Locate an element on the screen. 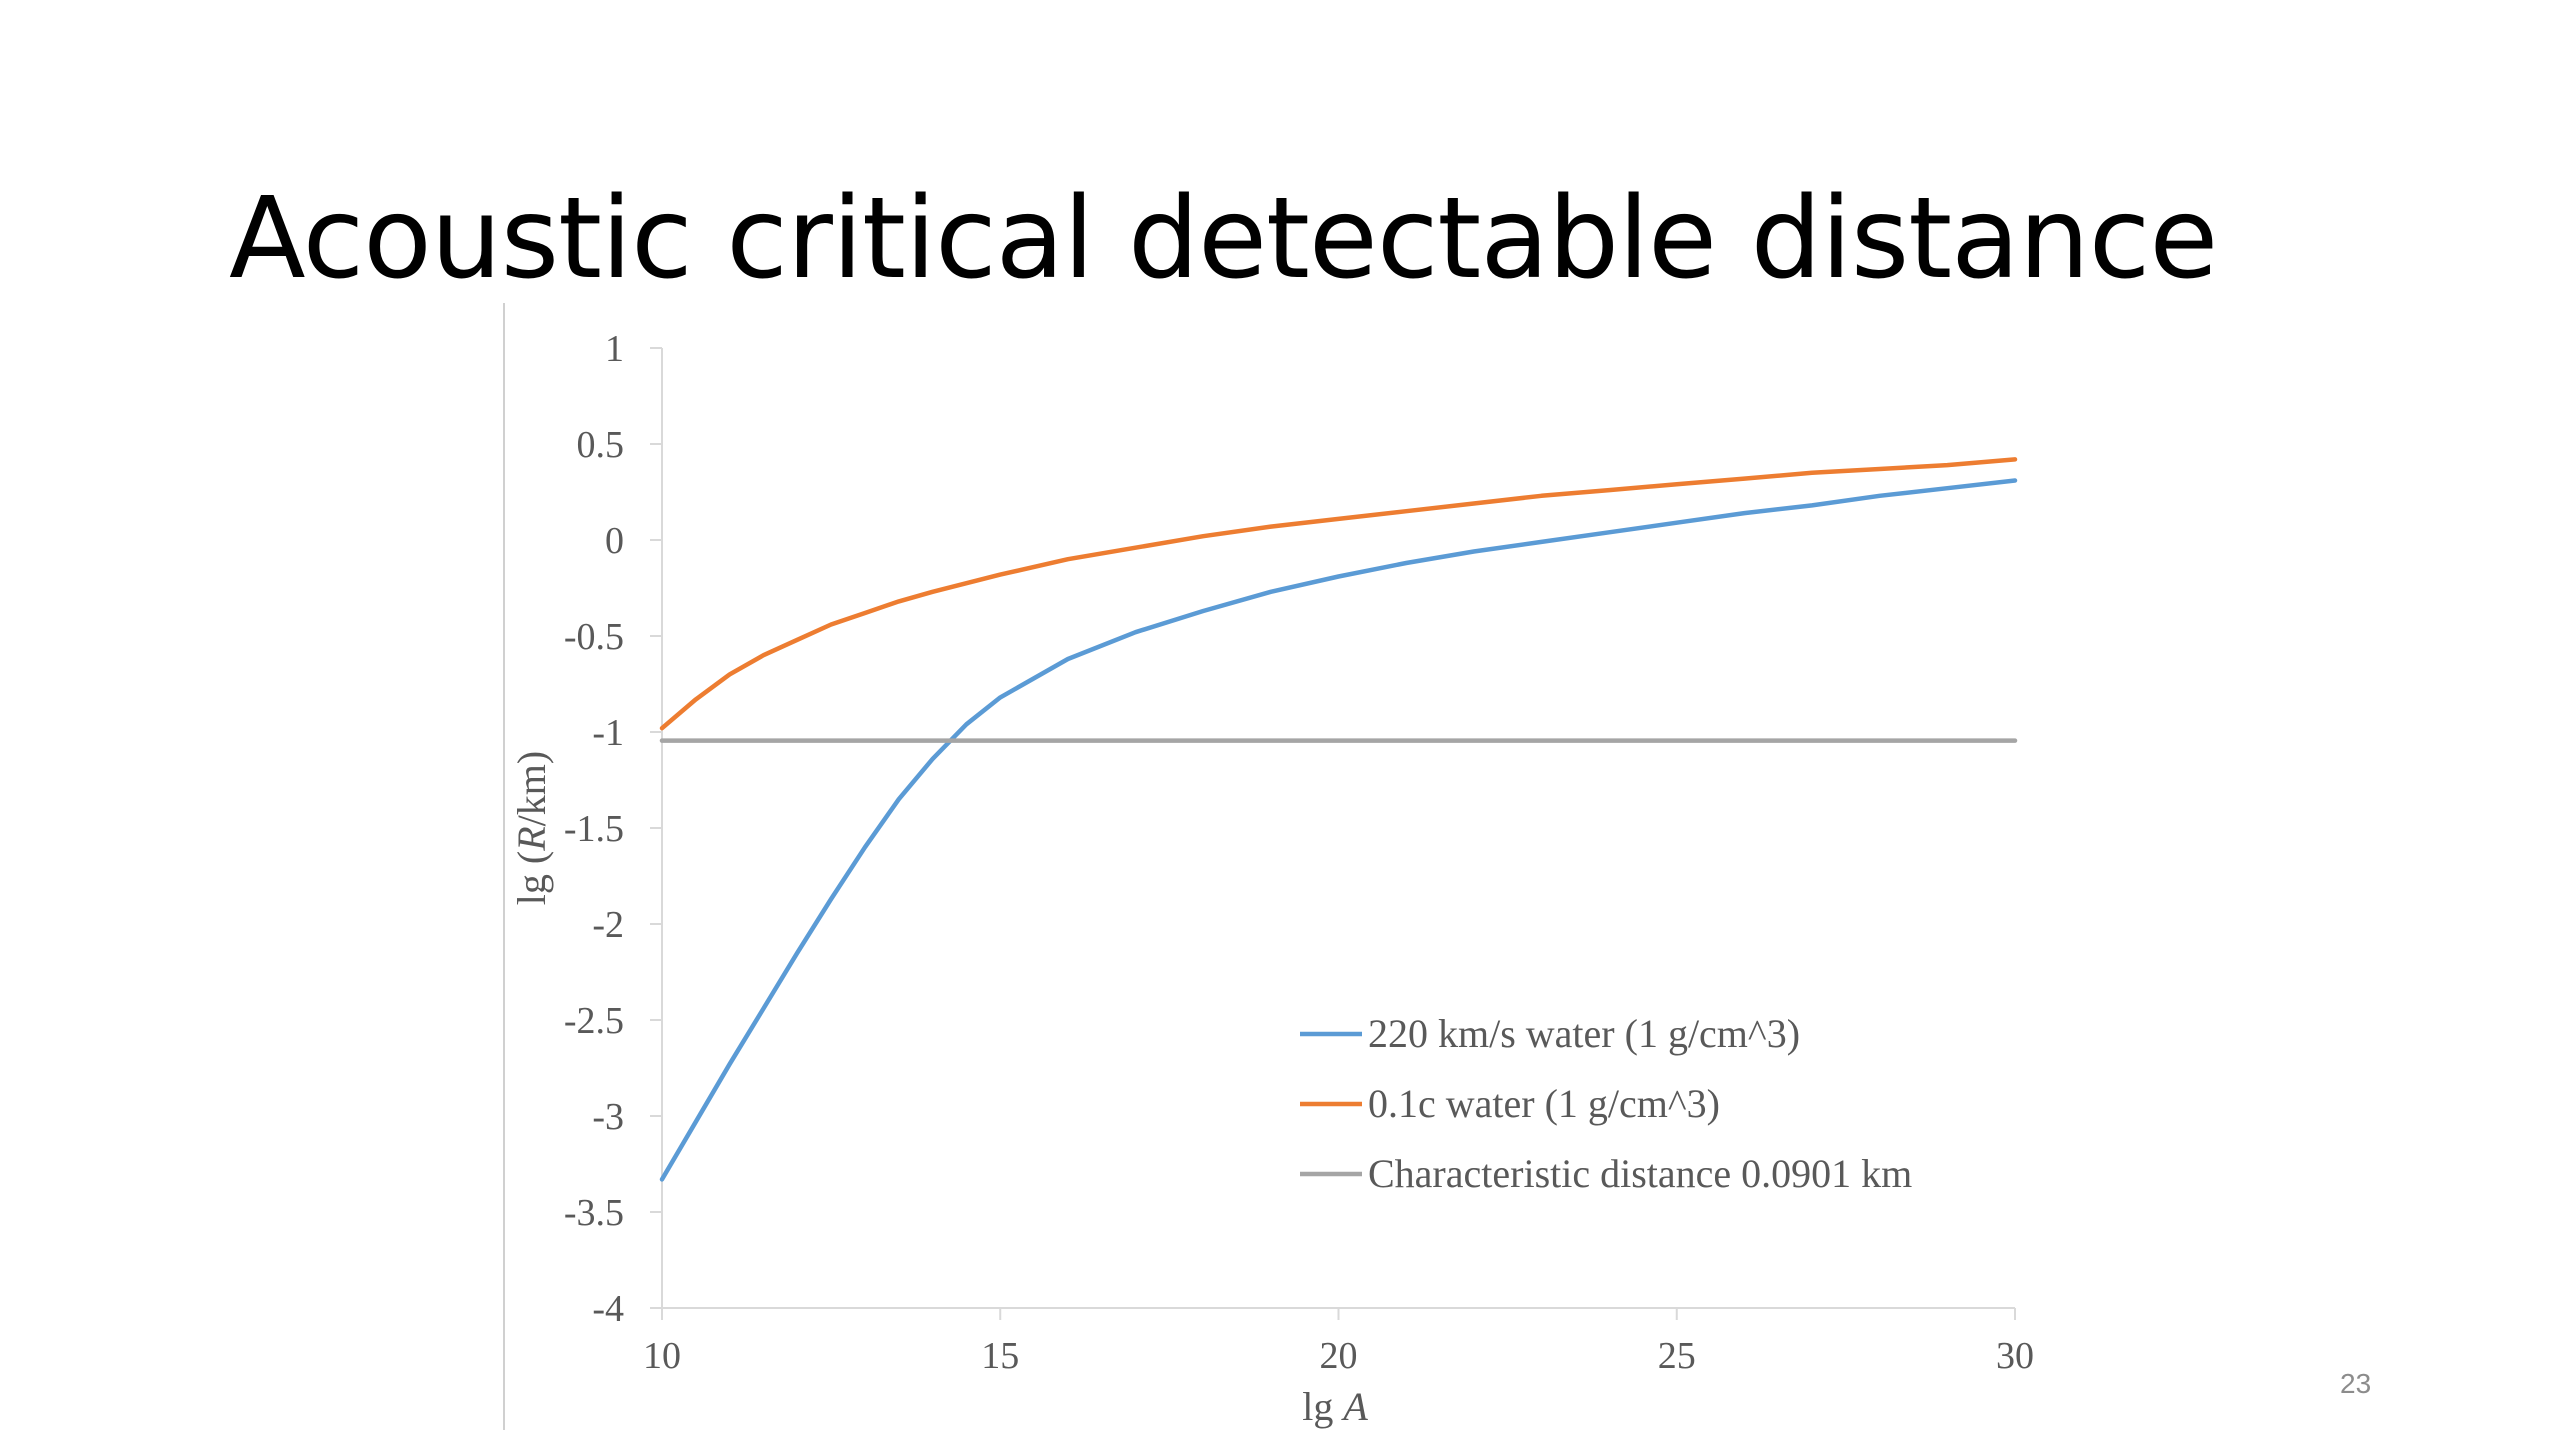 This screenshot has width=2560, height=1440. x-axis-label: lg A is located at coordinates (1335, 1406).